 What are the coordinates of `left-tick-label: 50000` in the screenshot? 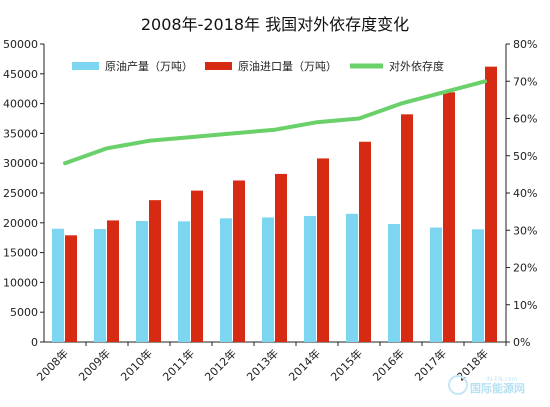 It's located at (20, 44).